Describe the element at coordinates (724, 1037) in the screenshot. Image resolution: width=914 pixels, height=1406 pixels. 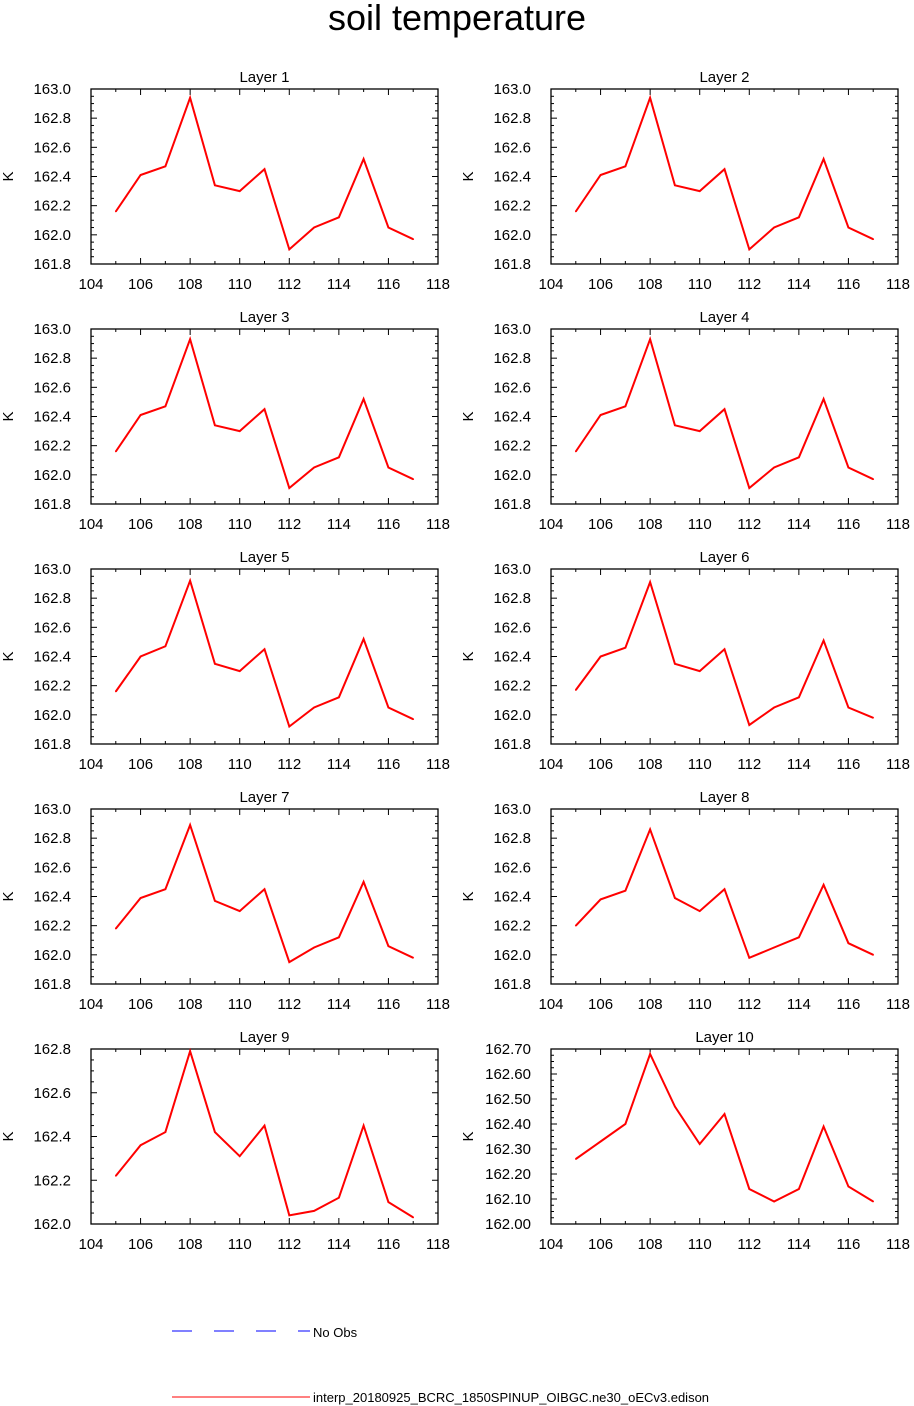
I see `panel-title: Layer 10` at that location.